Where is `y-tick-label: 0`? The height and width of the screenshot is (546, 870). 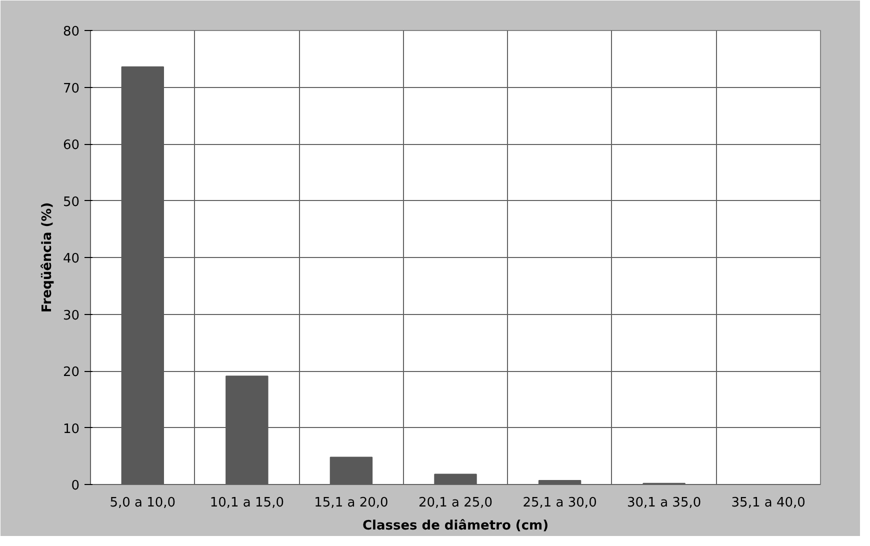
y-tick-label: 0 is located at coordinates (75, 486).